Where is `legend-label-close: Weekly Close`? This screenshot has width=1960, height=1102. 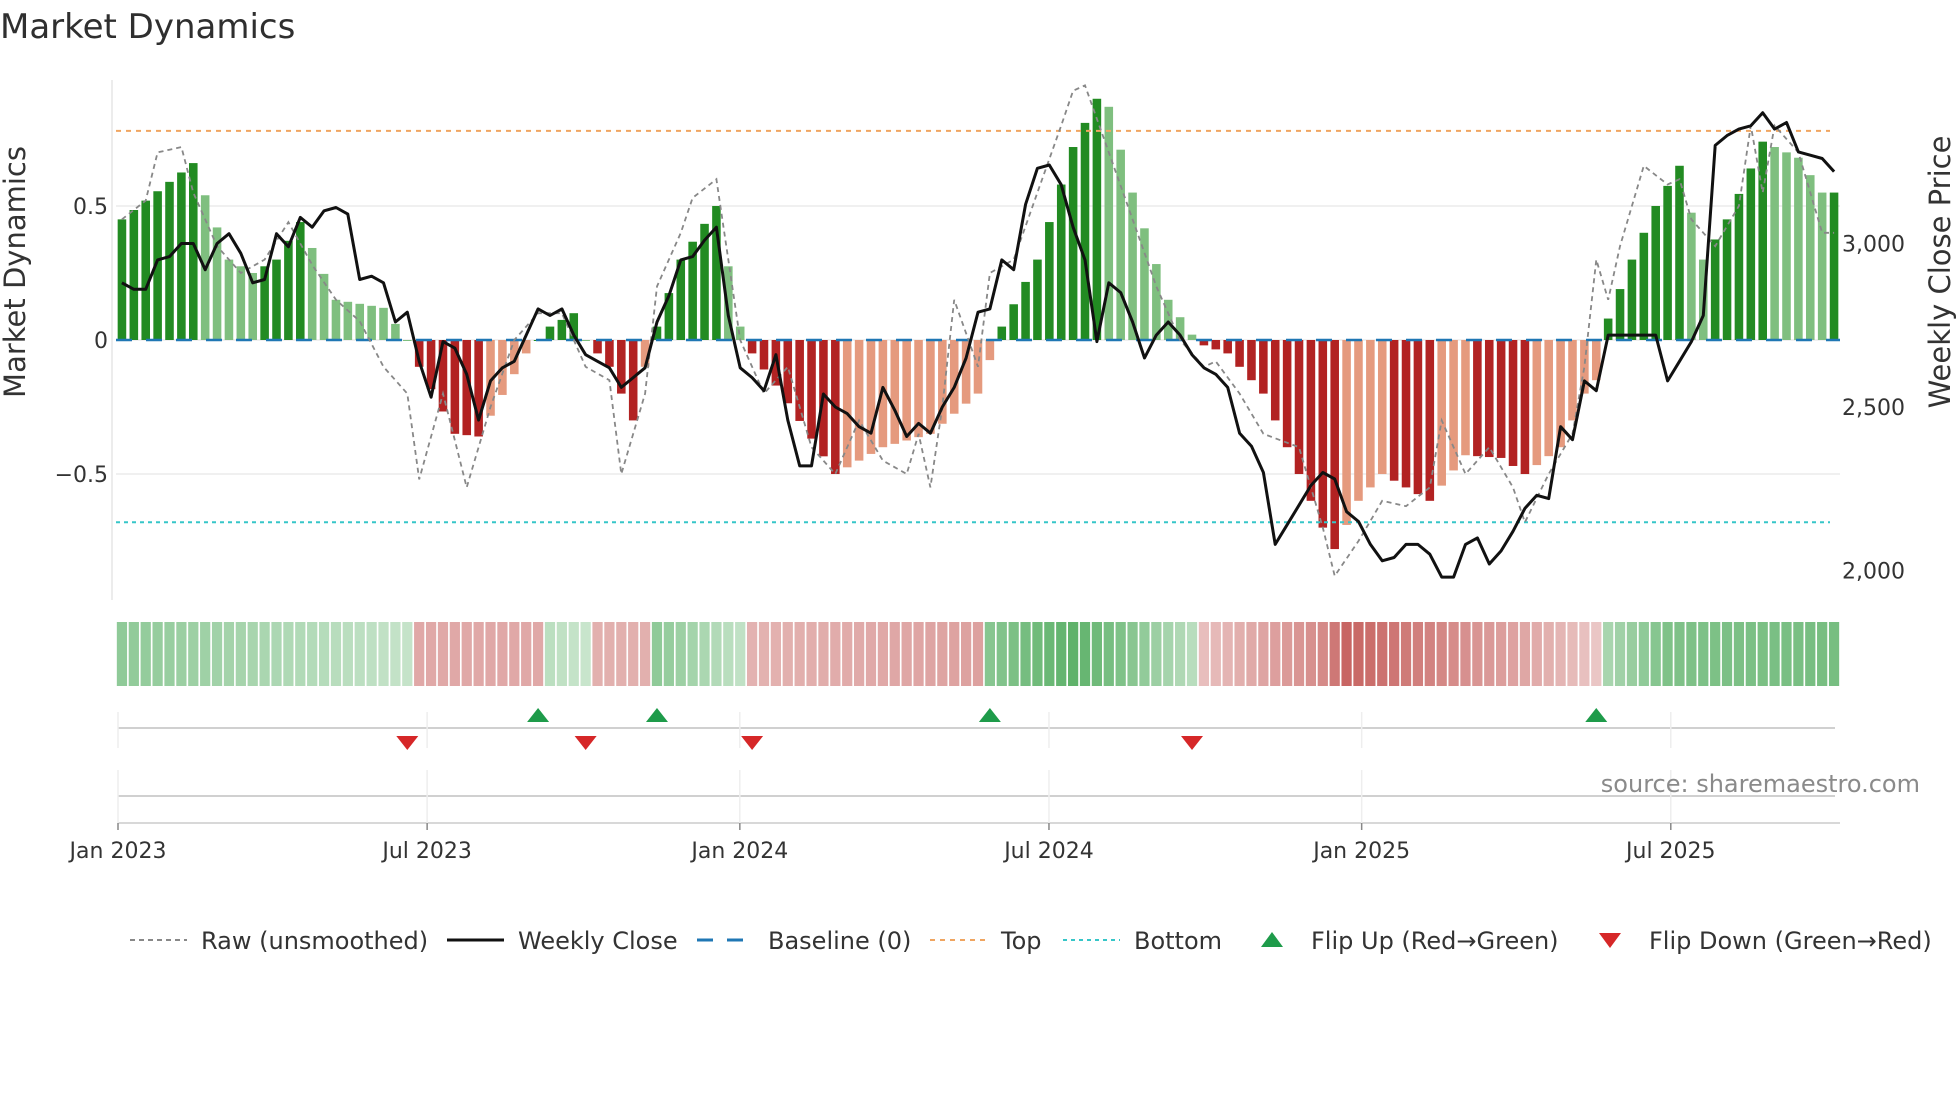 legend-label-close: Weekly Close is located at coordinates (598, 941).